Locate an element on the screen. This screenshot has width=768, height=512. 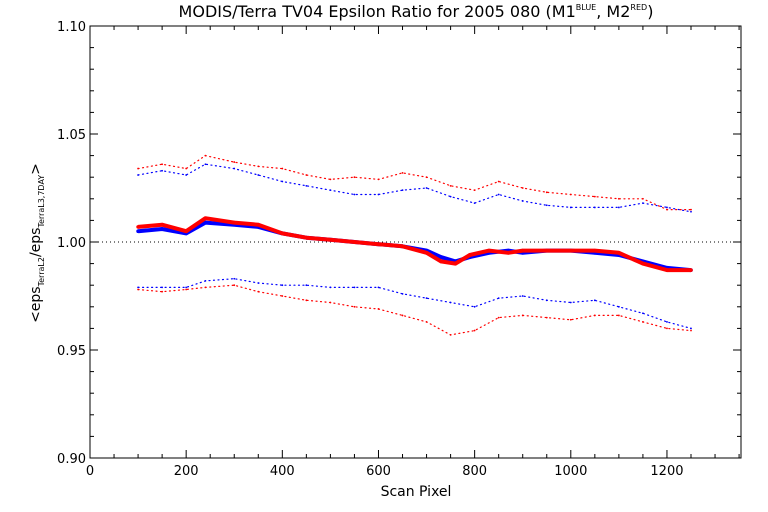
x-tick-label: 1200 is located at coordinates (666, 471).